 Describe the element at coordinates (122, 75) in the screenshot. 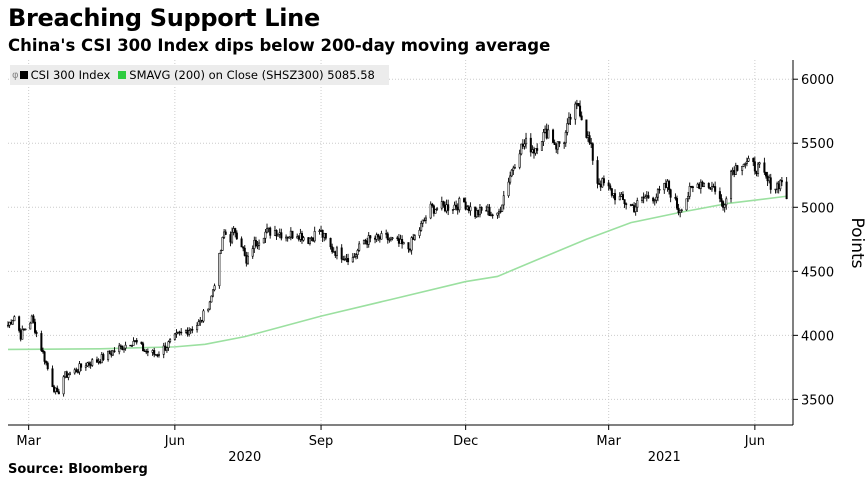

I see `legend-swatch-smavg` at that location.